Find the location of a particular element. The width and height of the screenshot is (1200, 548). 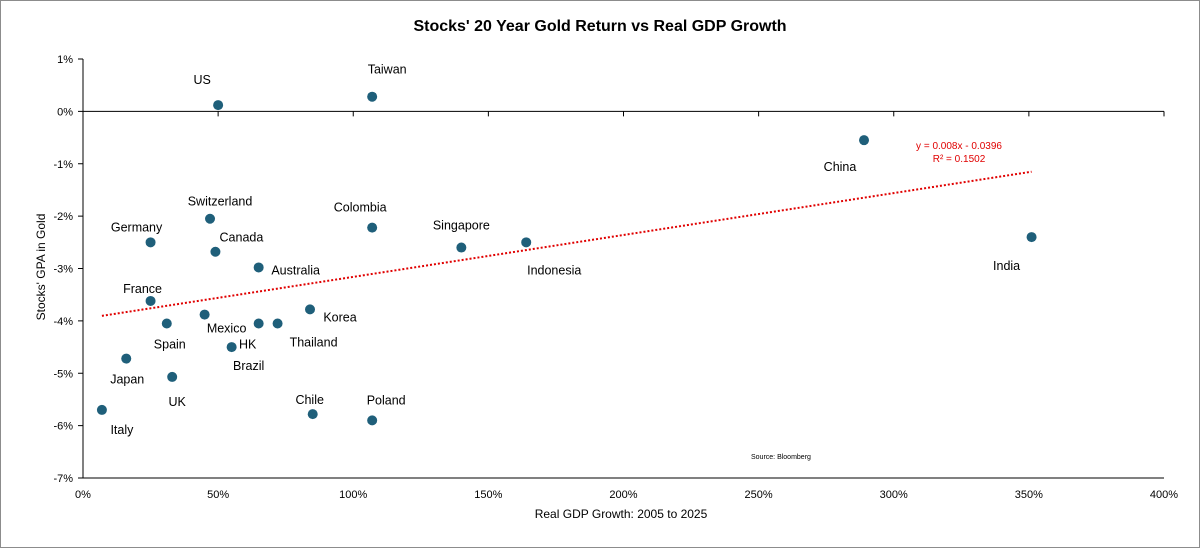

x-tick-label: 100% is located at coordinates (353, 495).